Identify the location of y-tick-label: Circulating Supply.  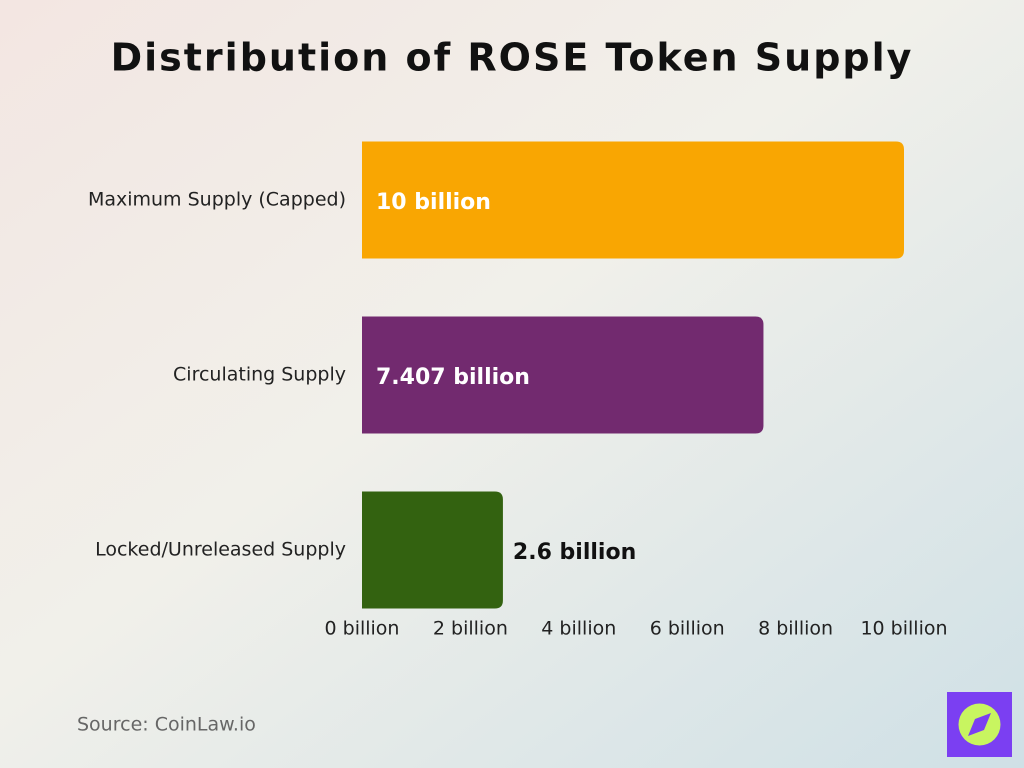
(259, 375).